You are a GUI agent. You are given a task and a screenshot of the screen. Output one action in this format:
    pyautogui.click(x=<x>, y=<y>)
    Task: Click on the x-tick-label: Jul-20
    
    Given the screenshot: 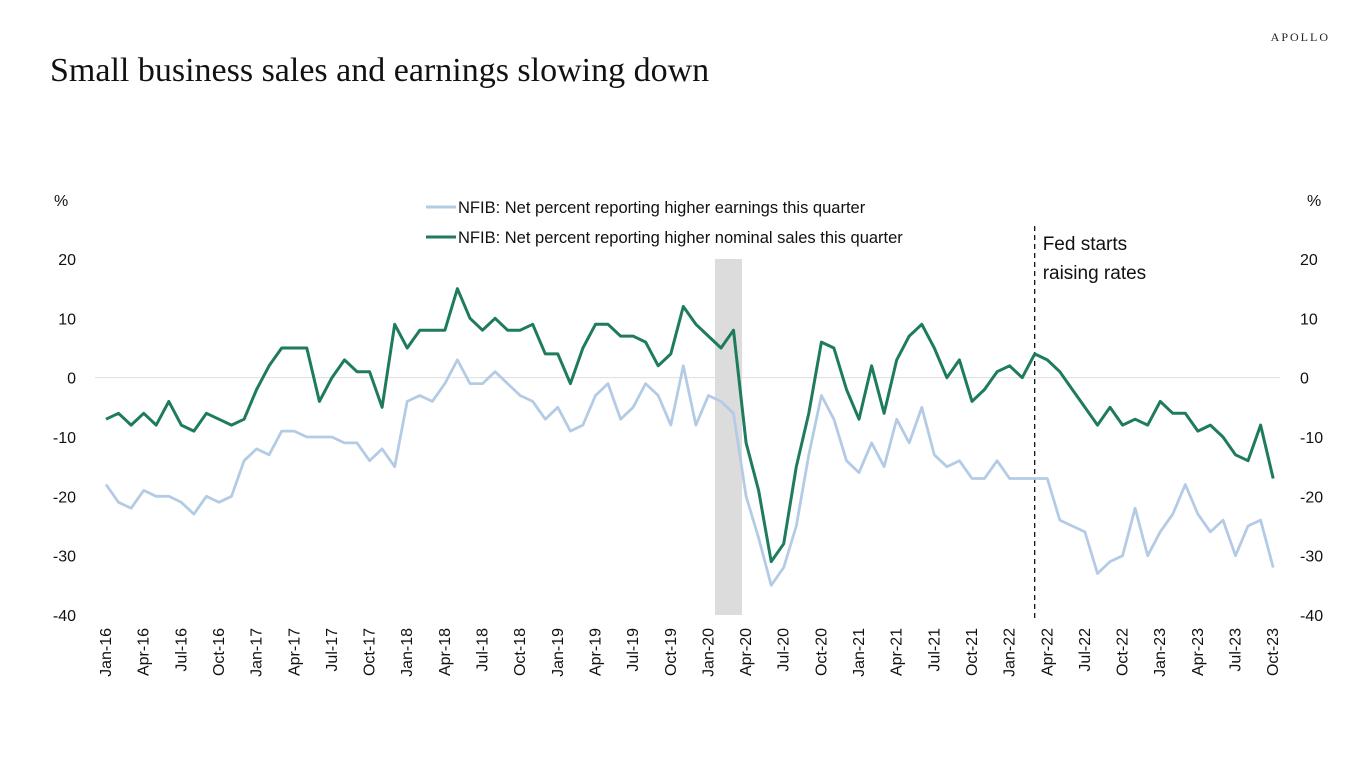 What is the action you would take?
    pyautogui.click(x=784, y=650)
    